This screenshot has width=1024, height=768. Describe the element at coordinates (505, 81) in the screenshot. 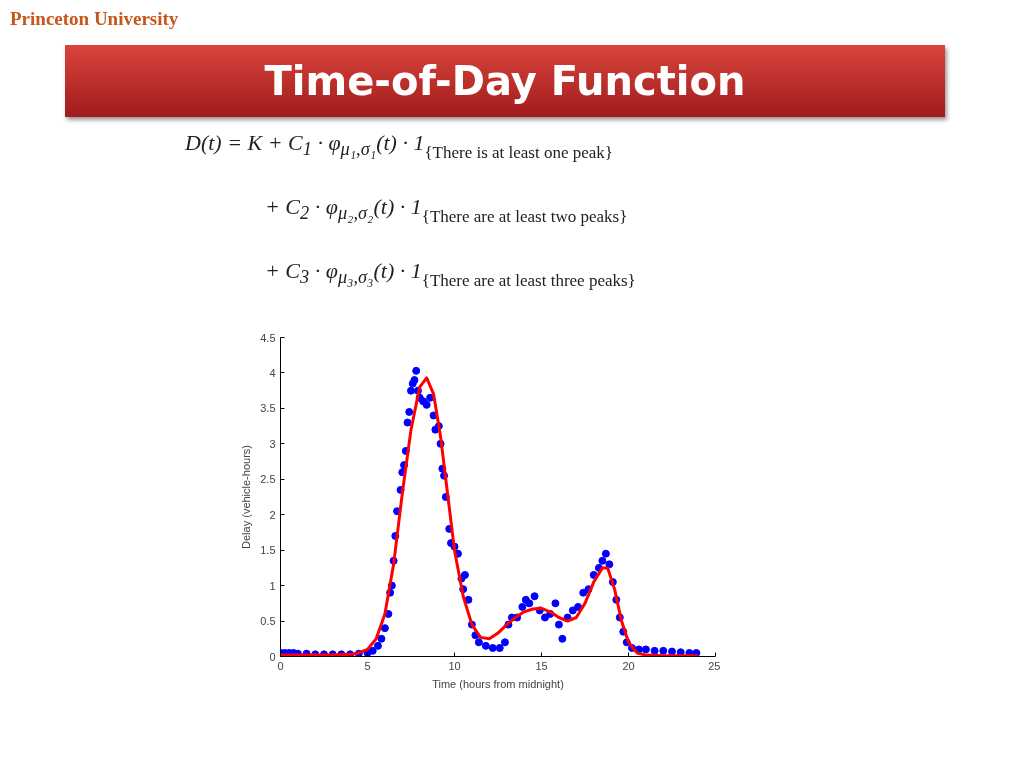

I see `chart-title: Time-of-Day Function` at that location.